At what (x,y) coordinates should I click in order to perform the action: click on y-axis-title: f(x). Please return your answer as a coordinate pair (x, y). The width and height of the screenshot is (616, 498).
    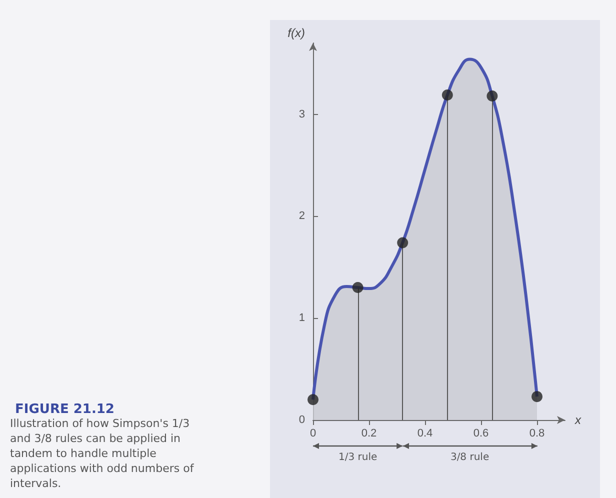
    Looking at the image, I should click on (296, 33).